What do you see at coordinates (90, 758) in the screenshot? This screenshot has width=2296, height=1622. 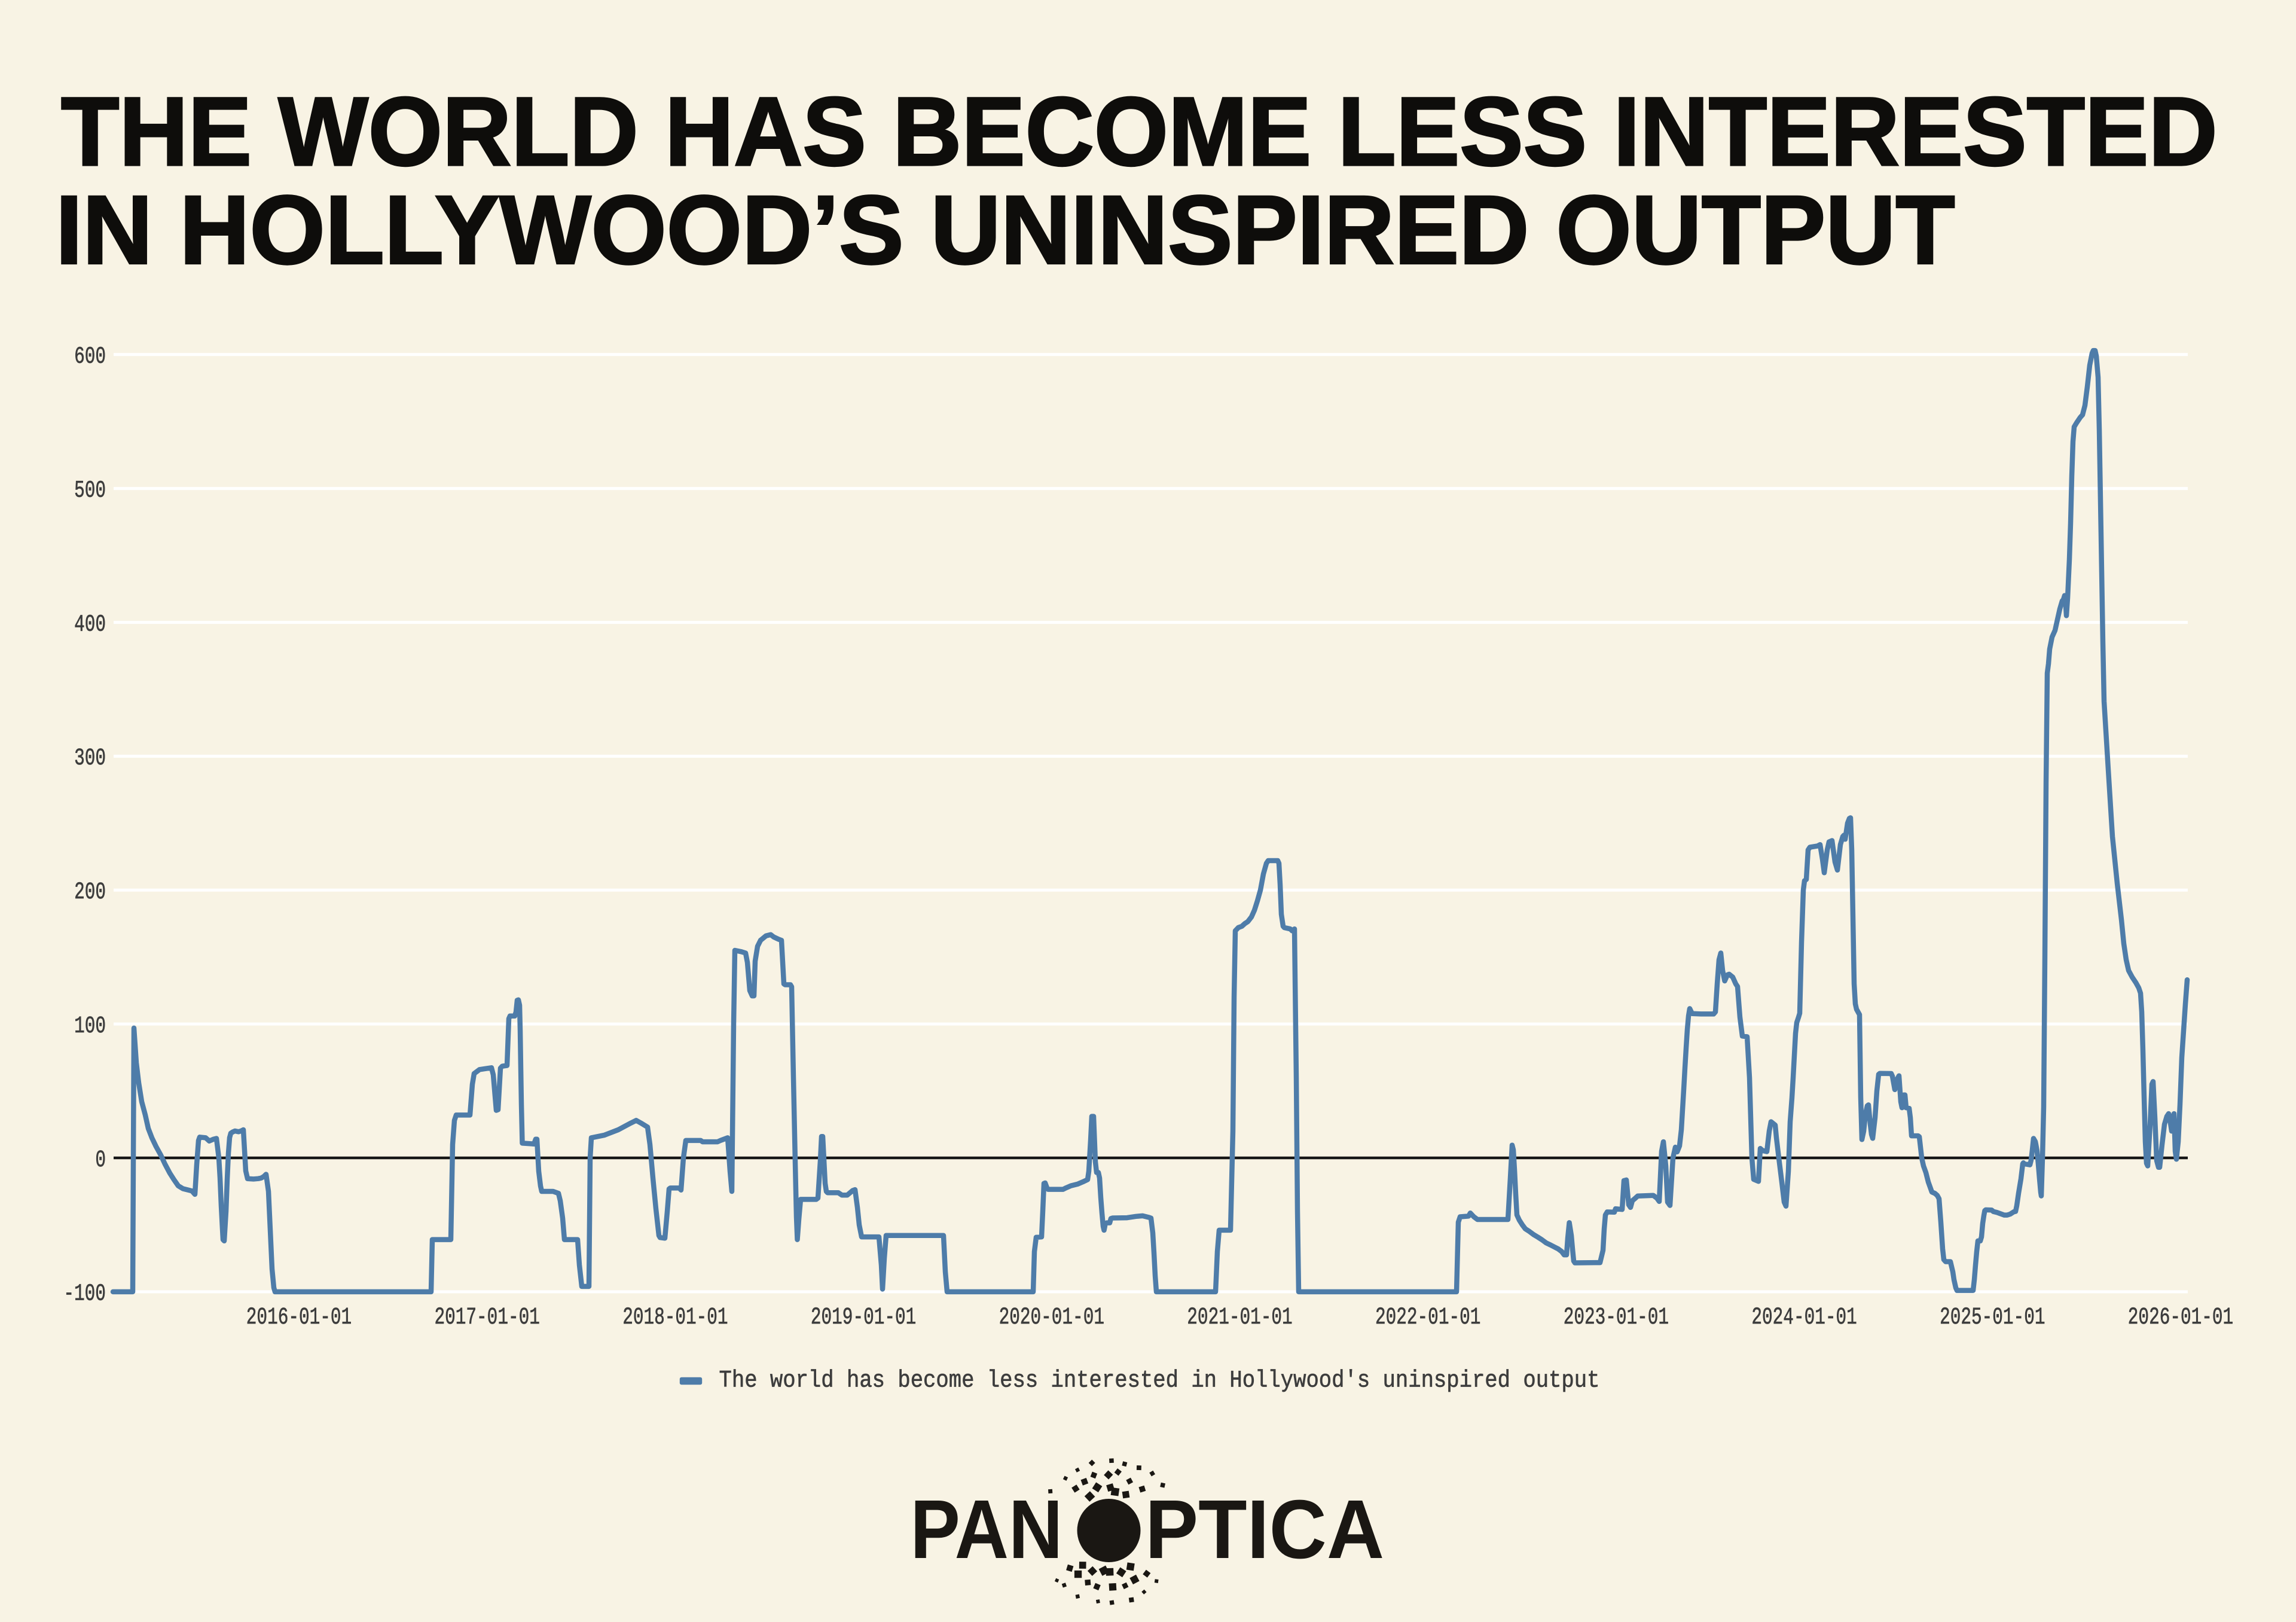 I see `svg-text: 300` at bounding box center [90, 758].